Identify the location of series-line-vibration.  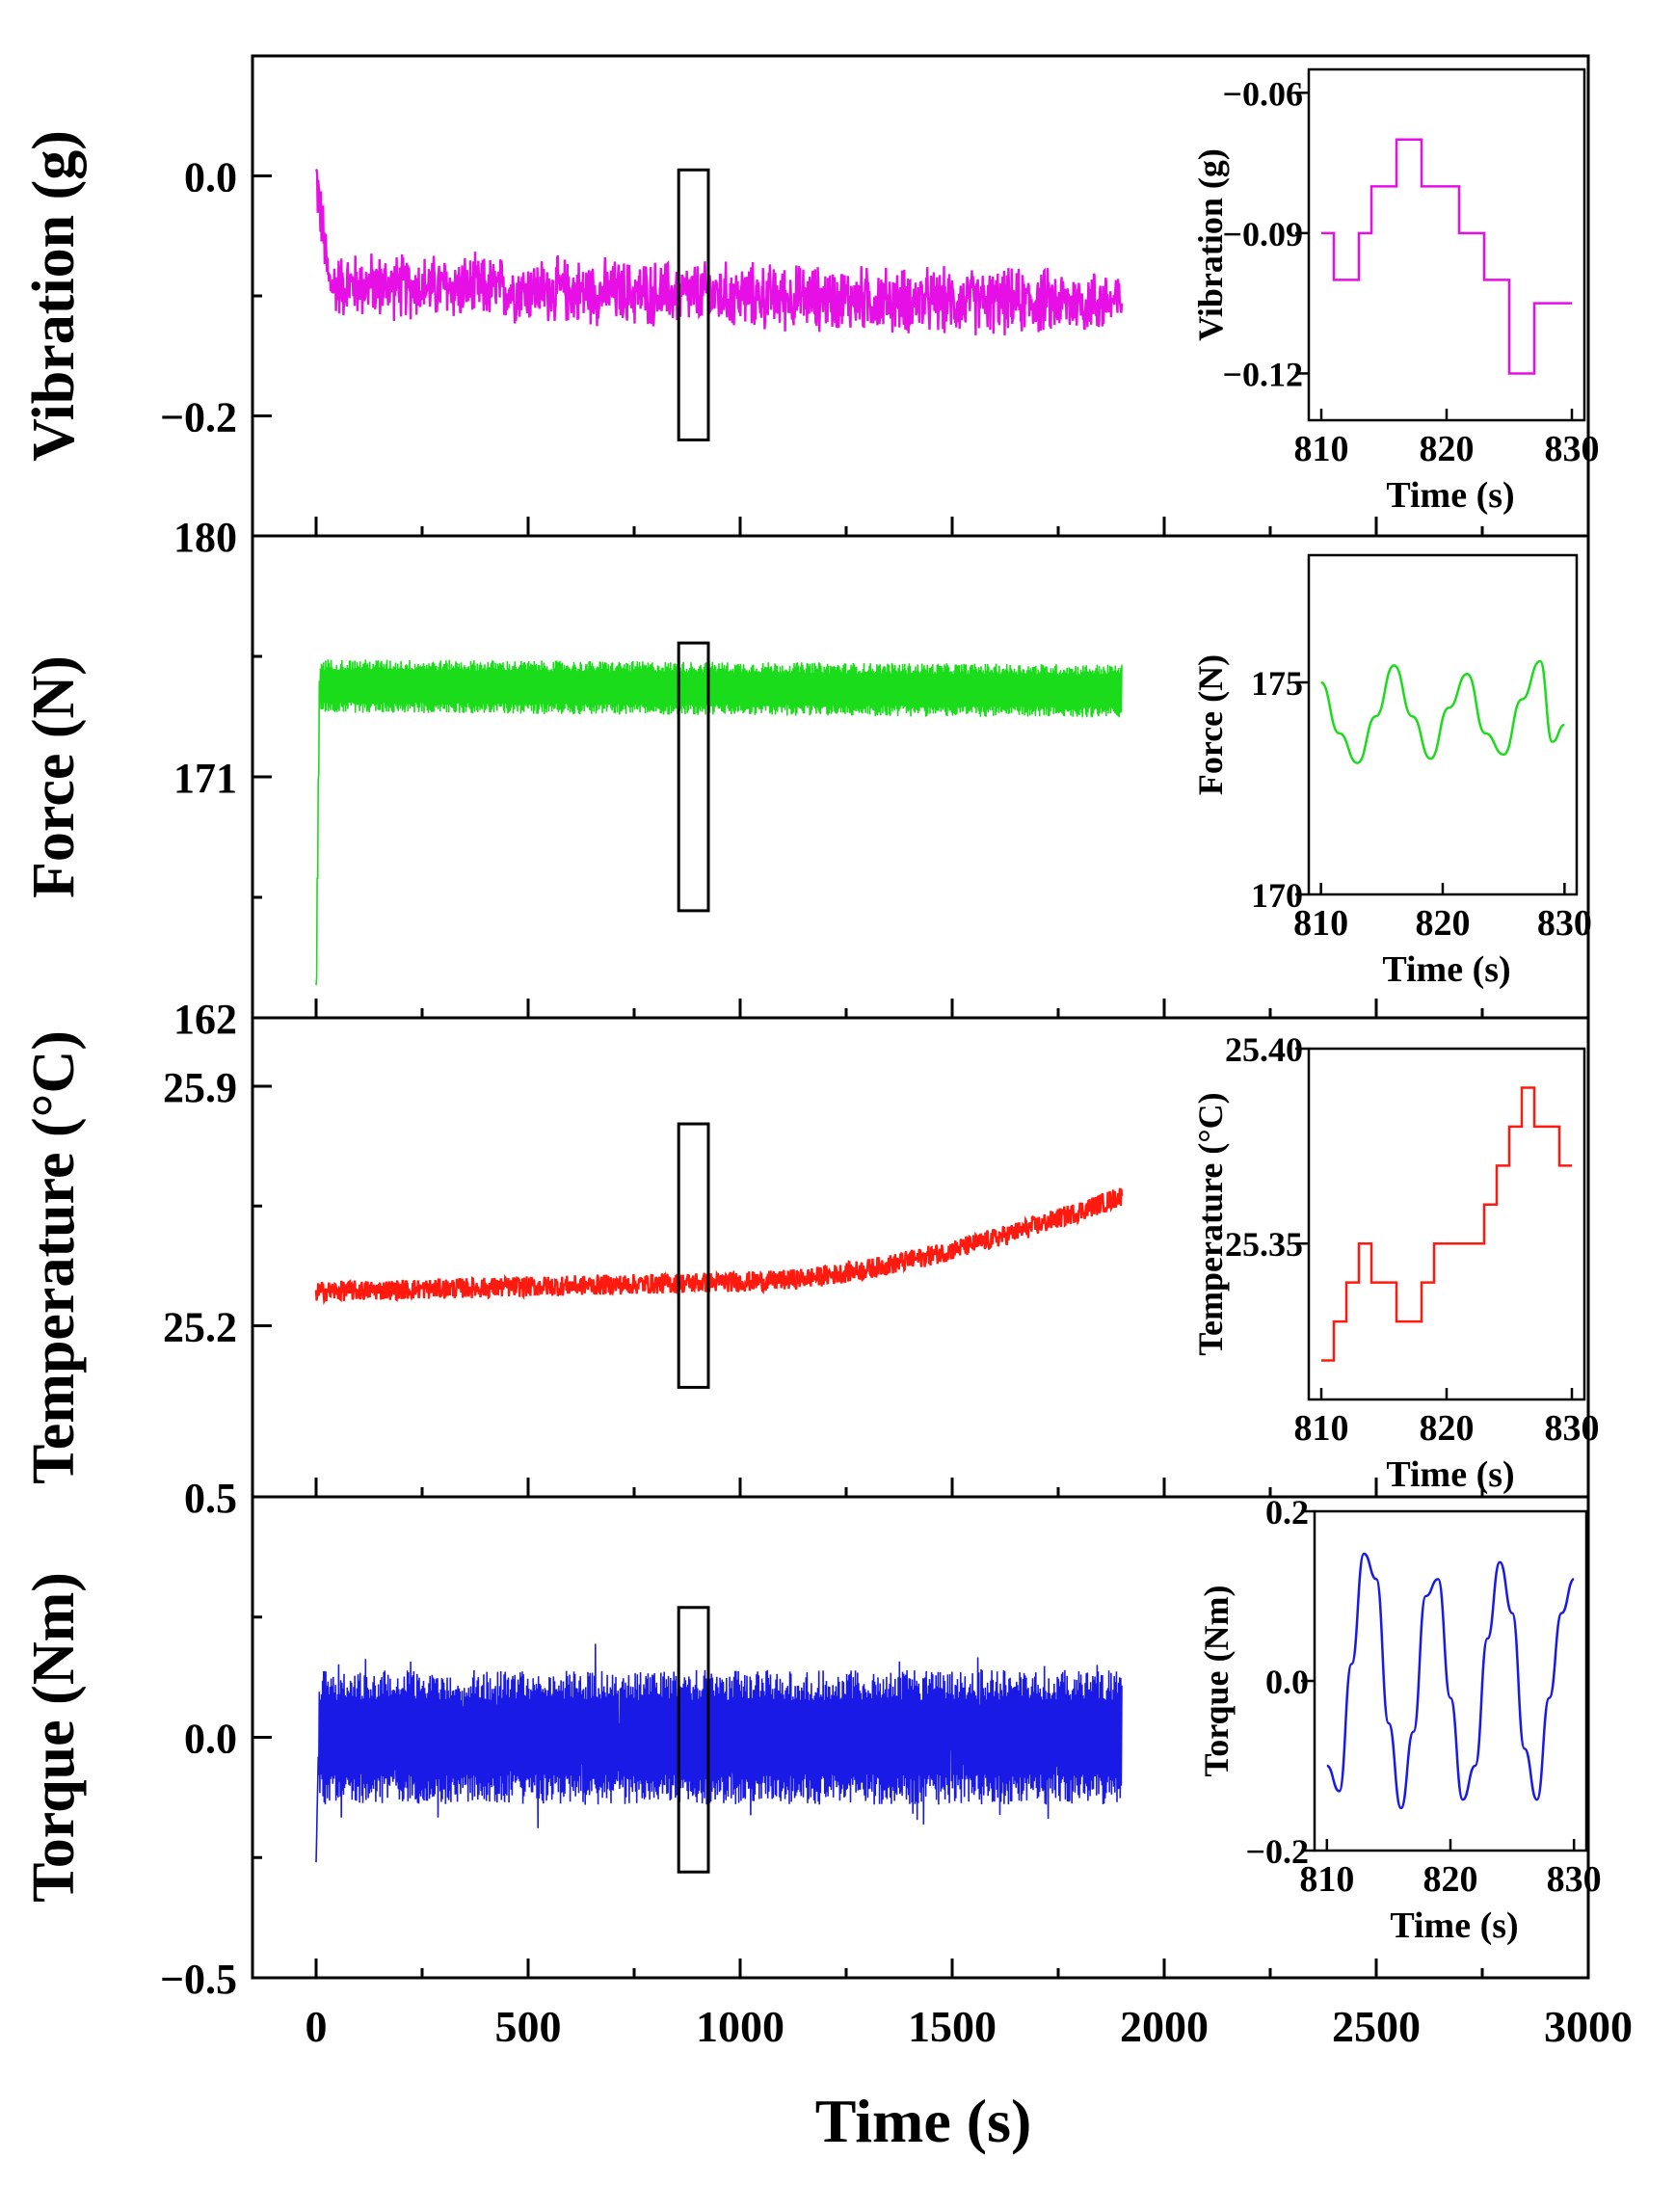
(719, 251).